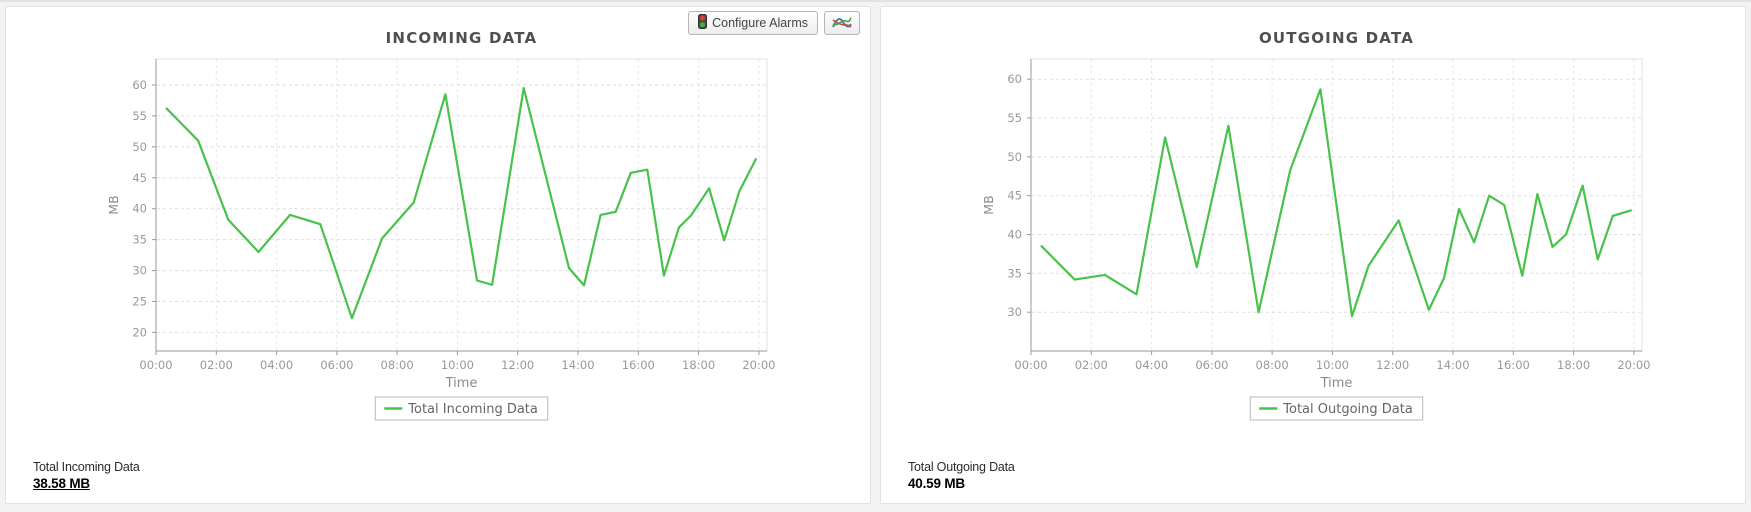  Describe the element at coordinates (462, 38) in the screenshot. I see `incoming-chart-title: INCOMING DATA` at that location.